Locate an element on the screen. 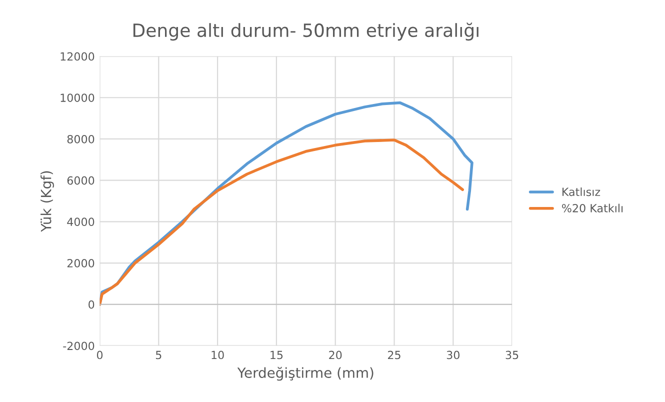  y-tick-label: 2000 is located at coordinates (80, 263).